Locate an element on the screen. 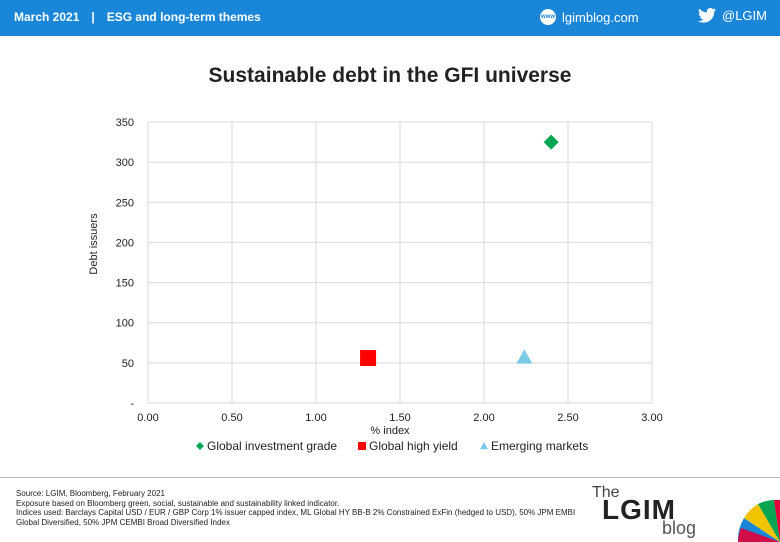 The width and height of the screenshot is (780, 542). logo-lgim: LGIM is located at coordinates (639, 509).